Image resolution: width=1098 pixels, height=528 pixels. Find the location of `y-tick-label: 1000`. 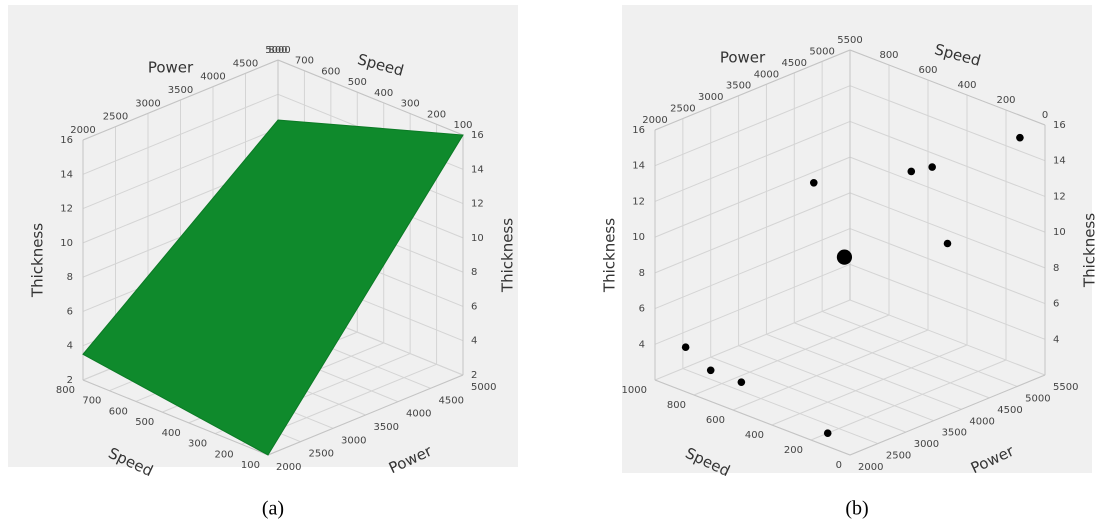

y-tick-label: 1000 is located at coordinates (634, 390).